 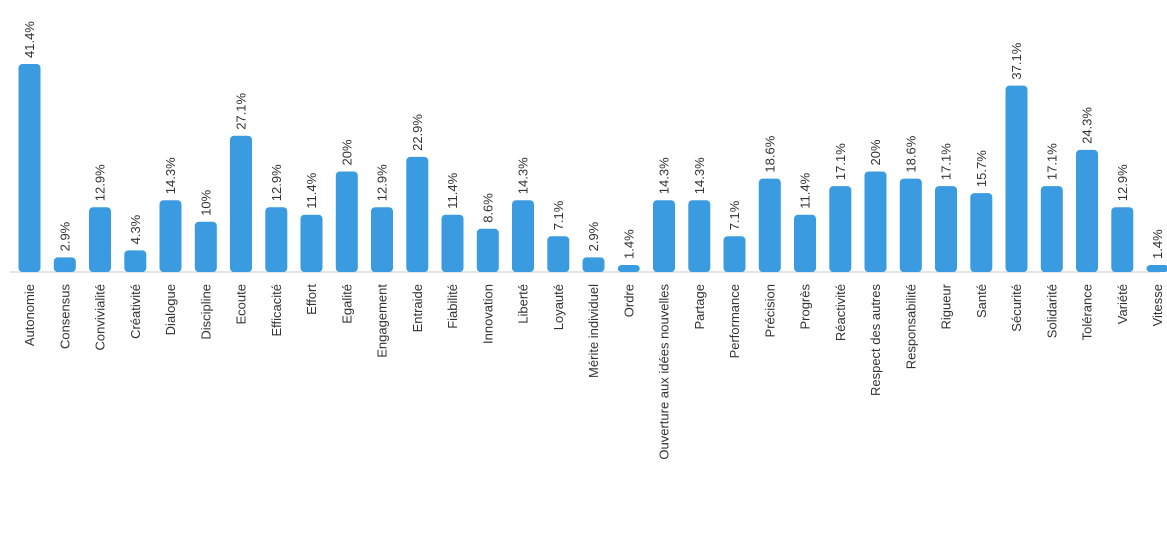 What do you see at coordinates (311, 299) in the screenshot?
I see `category-label: Effort` at bounding box center [311, 299].